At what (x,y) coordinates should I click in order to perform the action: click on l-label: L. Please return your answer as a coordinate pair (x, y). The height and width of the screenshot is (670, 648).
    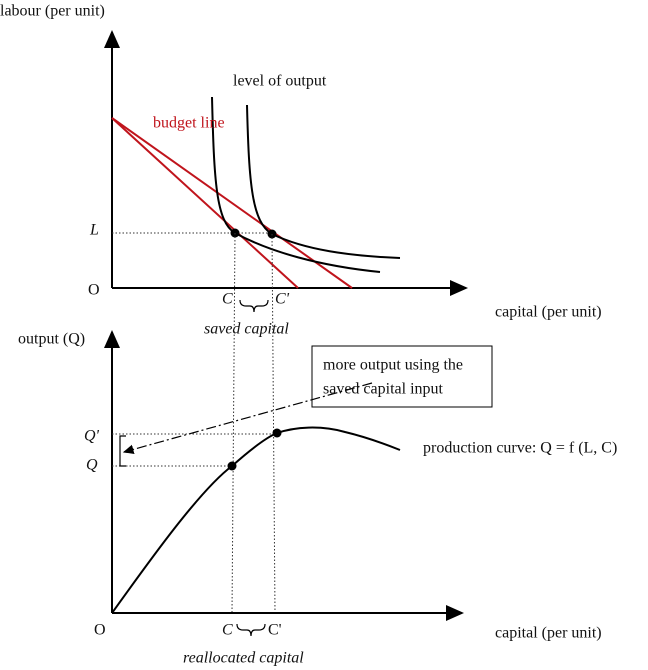
    Looking at the image, I should click on (94, 230).